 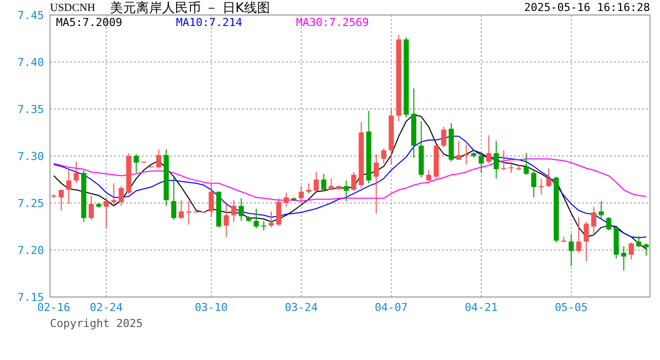 I want to click on y-tick-label: 7.45, so click(x=31, y=15).